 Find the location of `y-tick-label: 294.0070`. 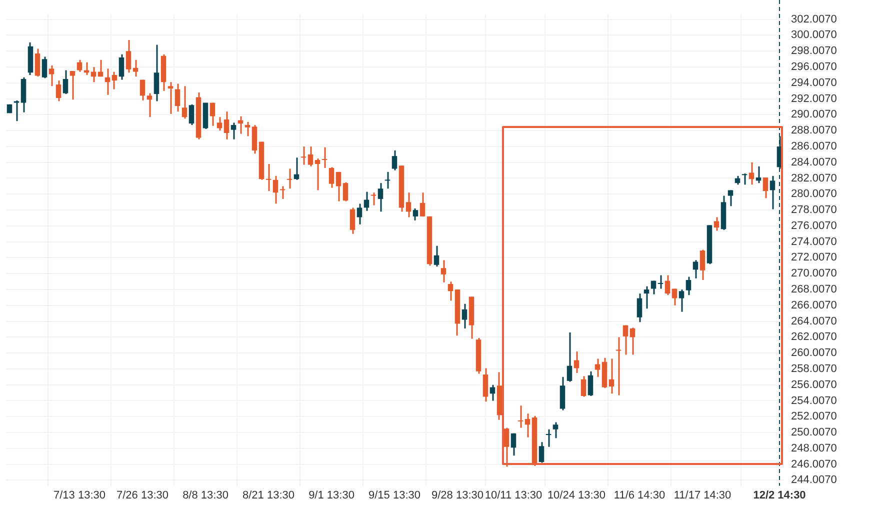

y-tick-label: 294.0070 is located at coordinates (814, 82).